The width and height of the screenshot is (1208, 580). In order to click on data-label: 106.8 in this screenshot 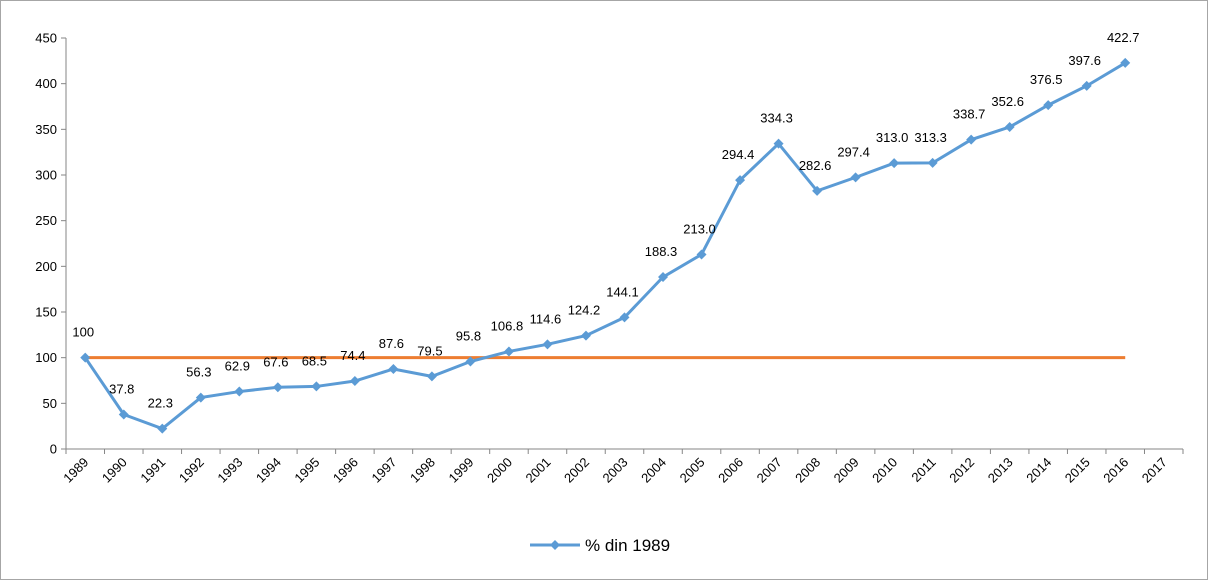, I will do `click(507, 325)`.